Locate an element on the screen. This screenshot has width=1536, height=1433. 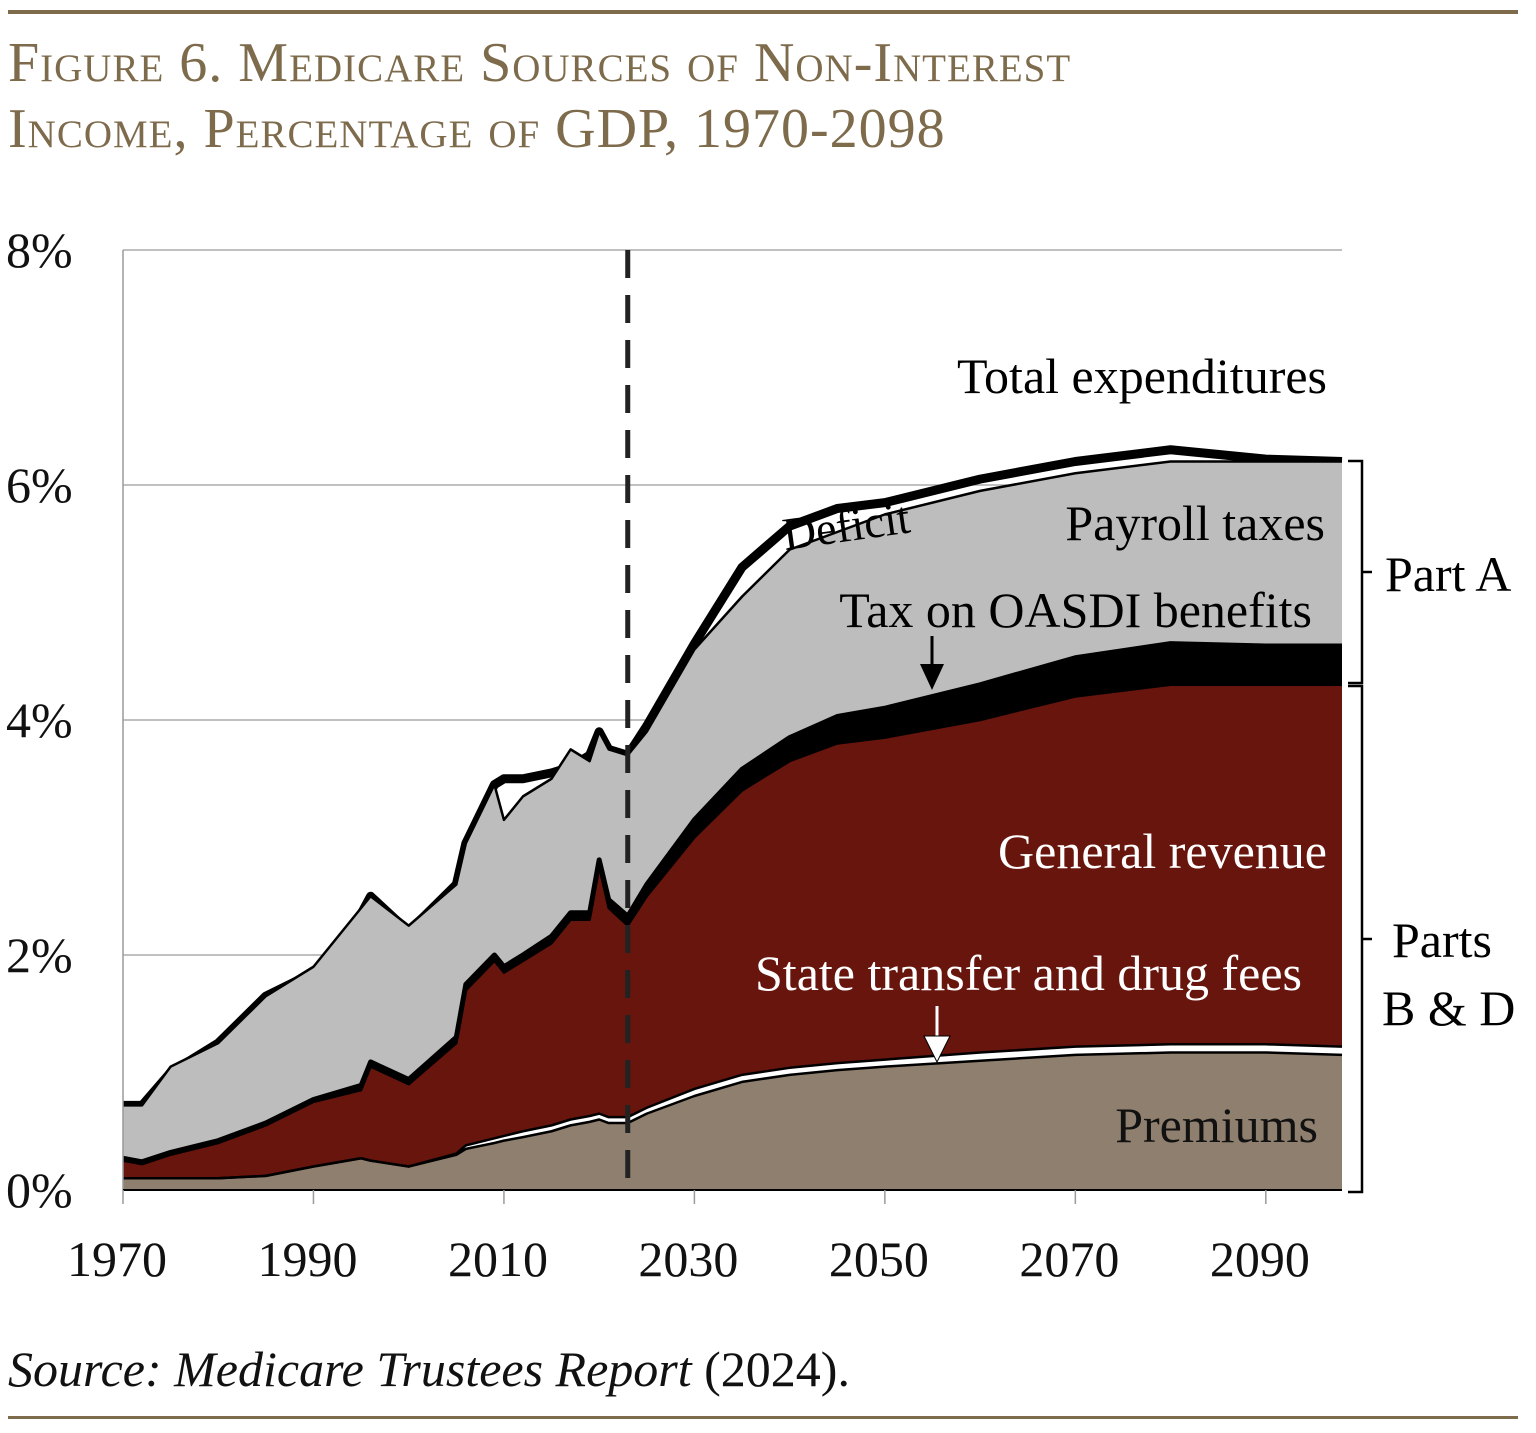
label-general-revenue: General revenue is located at coordinates (1162, 851).